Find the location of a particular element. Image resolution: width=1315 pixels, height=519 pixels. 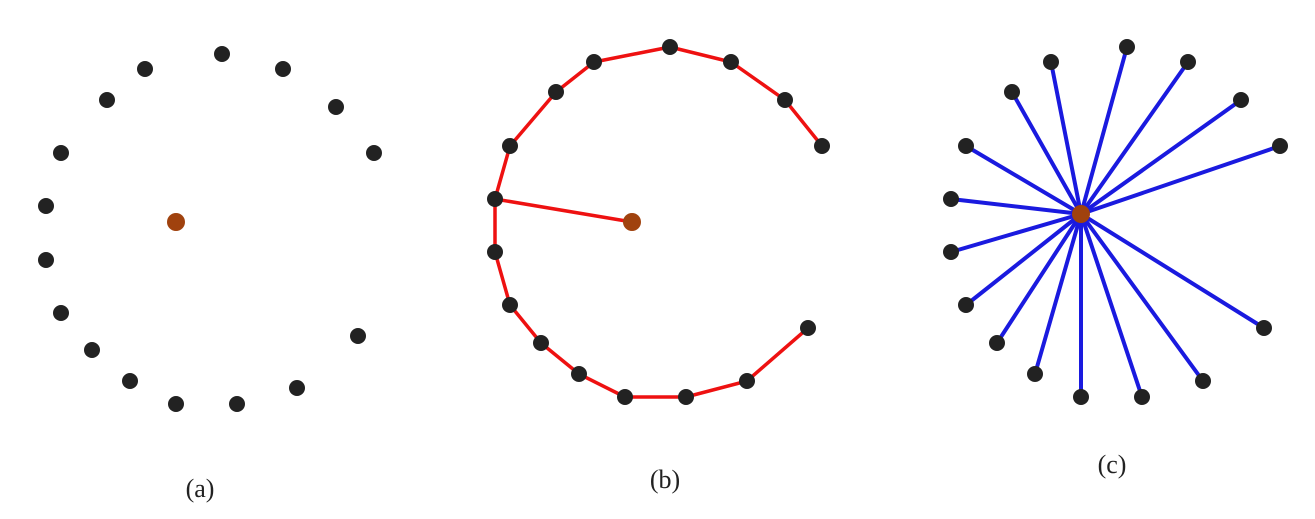

panel-c-caption: (c) is located at coordinates (1112, 464).